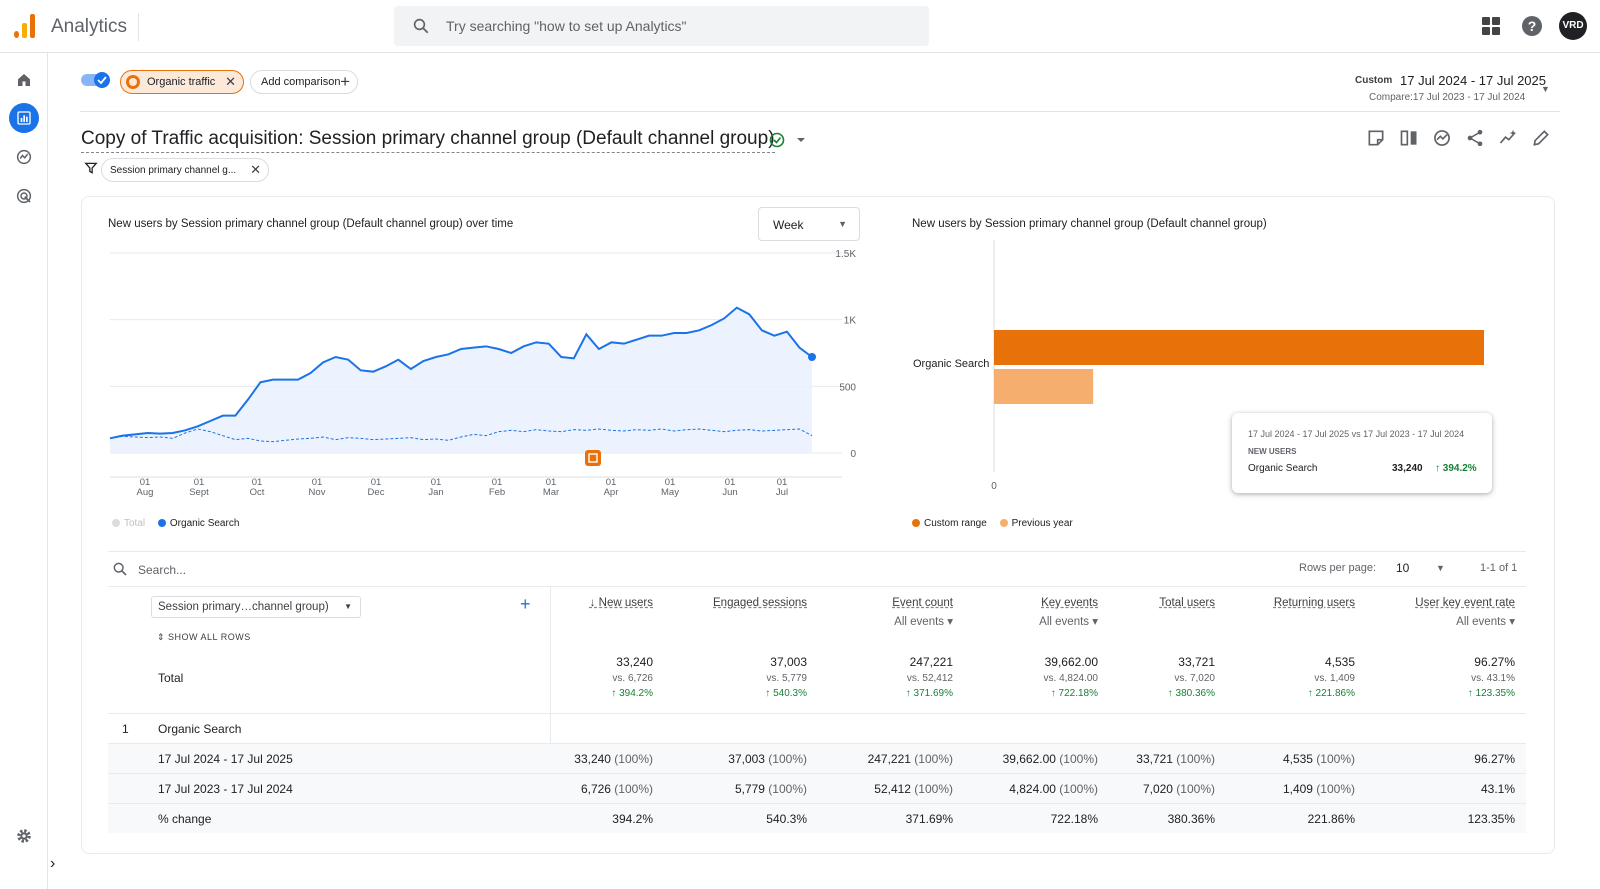 The image size is (1600, 889). What do you see at coordinates (89, 26) in the screenshot?
I see `app-title: Analytics` at bounding box center [89, 26].